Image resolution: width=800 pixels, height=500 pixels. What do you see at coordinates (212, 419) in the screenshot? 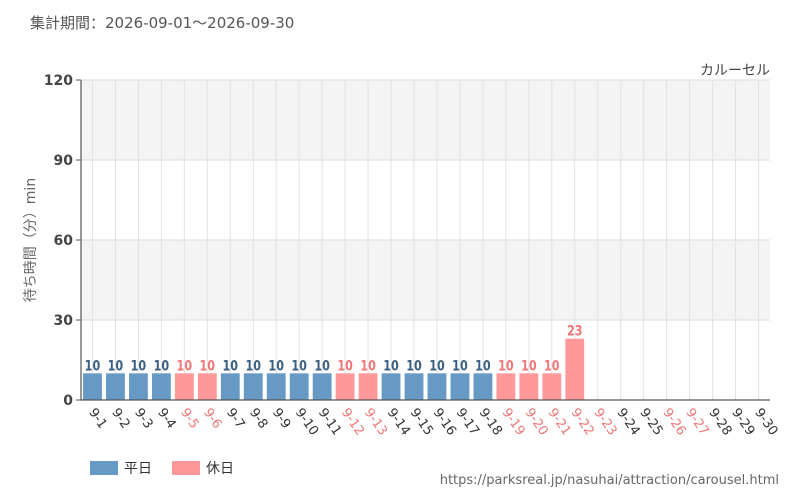
I see `x-tick-label: 9-6` at bounding box center [212, 419].